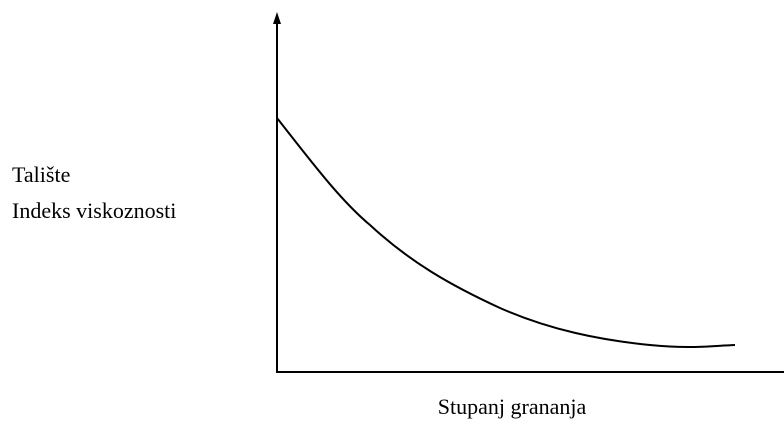 Image resolution: width=784 pixels, height=427 pixels. What do you see at coordinates (94, 210) in the screenshot?
I see `y-axis-label: Indeks viskoznosti` at bounding box center [94, 210].